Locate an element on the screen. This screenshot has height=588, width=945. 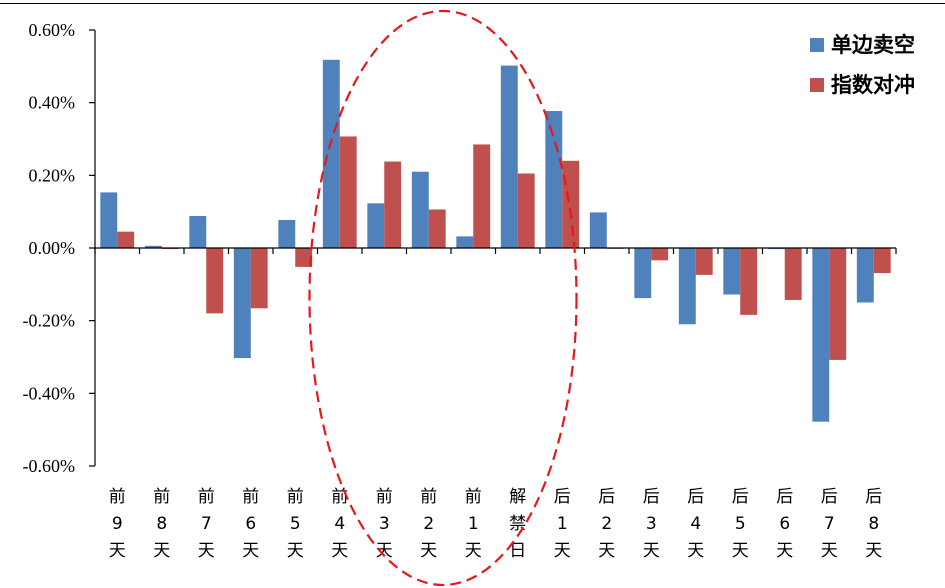
category-label-8: 天 is located at coordinates (473, 551).